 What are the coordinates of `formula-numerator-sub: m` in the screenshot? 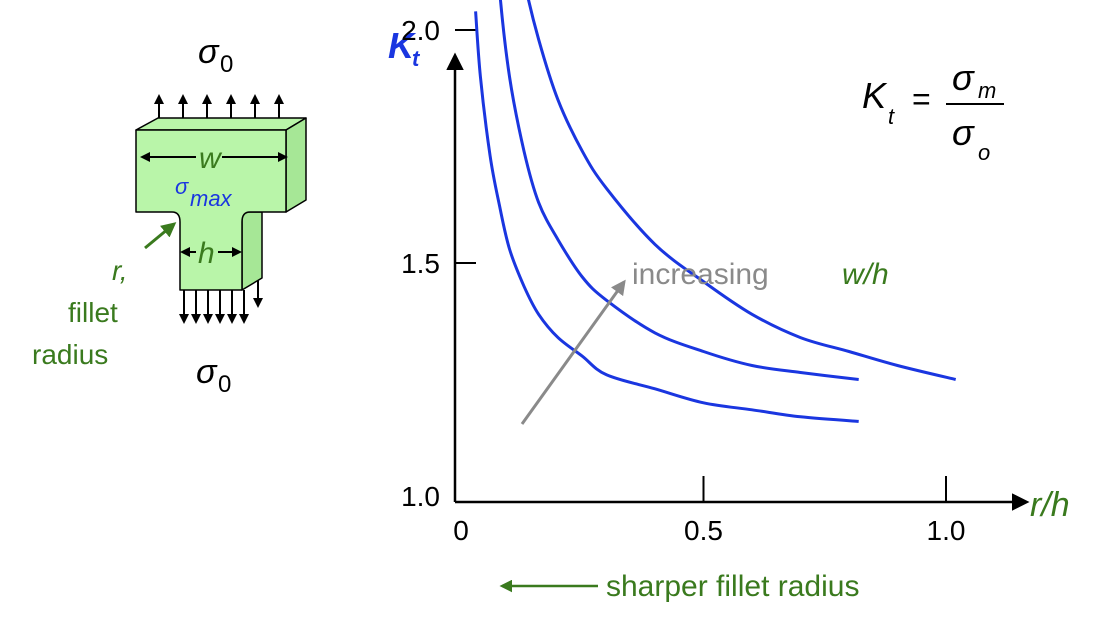 It's located at (987, 90).